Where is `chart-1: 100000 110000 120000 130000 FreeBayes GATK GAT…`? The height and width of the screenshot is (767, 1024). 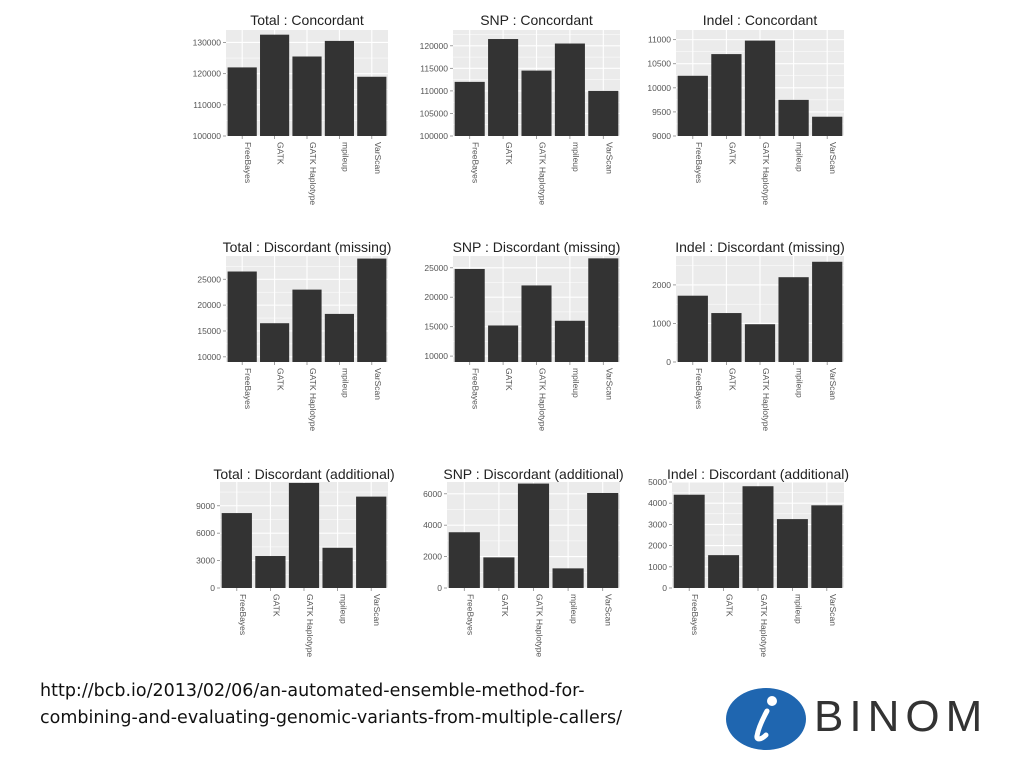
chart-1: 100000 110000 120000 130000 FreeBayes GATK GAT… is located at coordinates (290, 108).